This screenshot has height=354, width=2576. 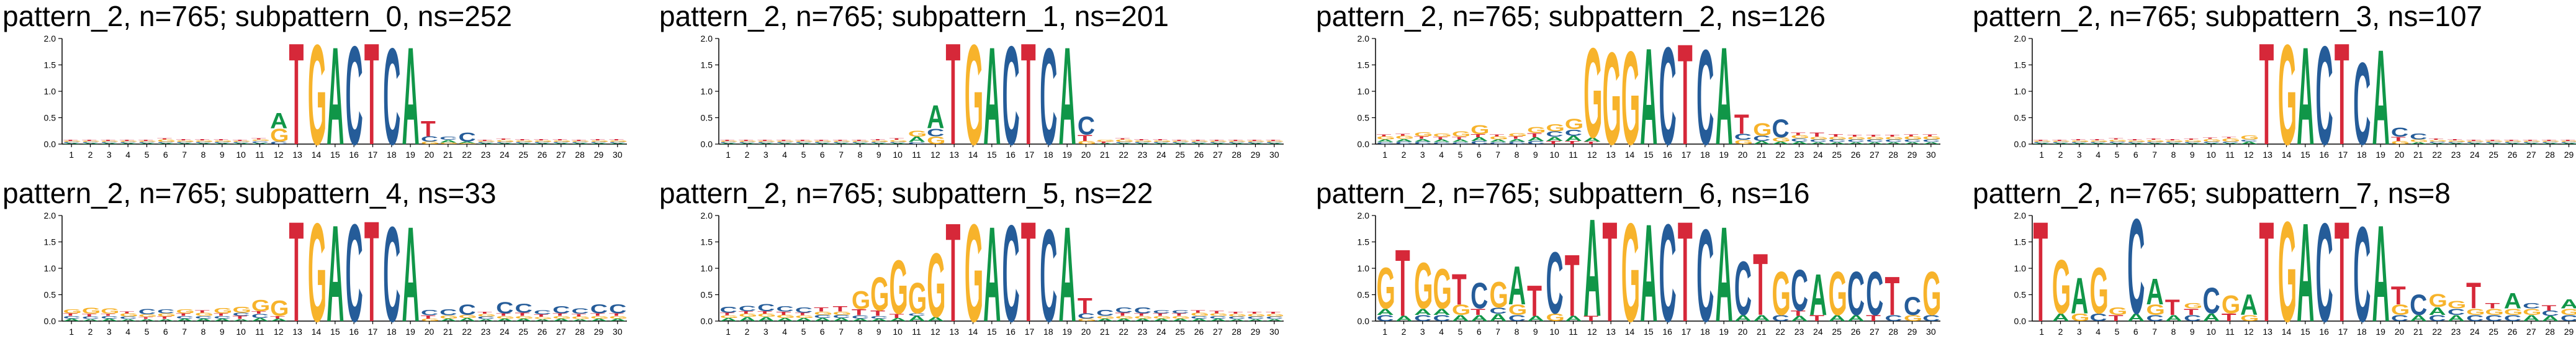 I want to click on panel-title: pattern_2, n=765; subpattern_4, ns=33, so click(x=249, y=193).